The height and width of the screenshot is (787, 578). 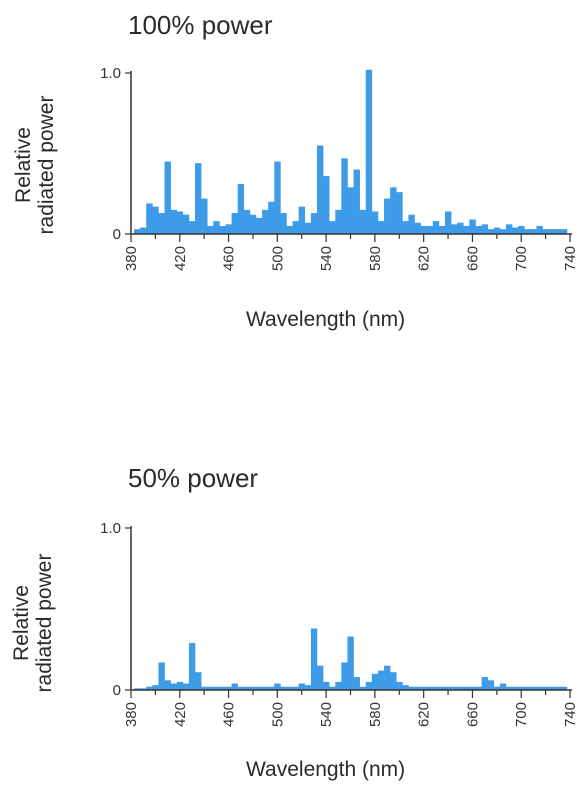 I want to click on x-tick-label: 620, so click(x=424, y=258).